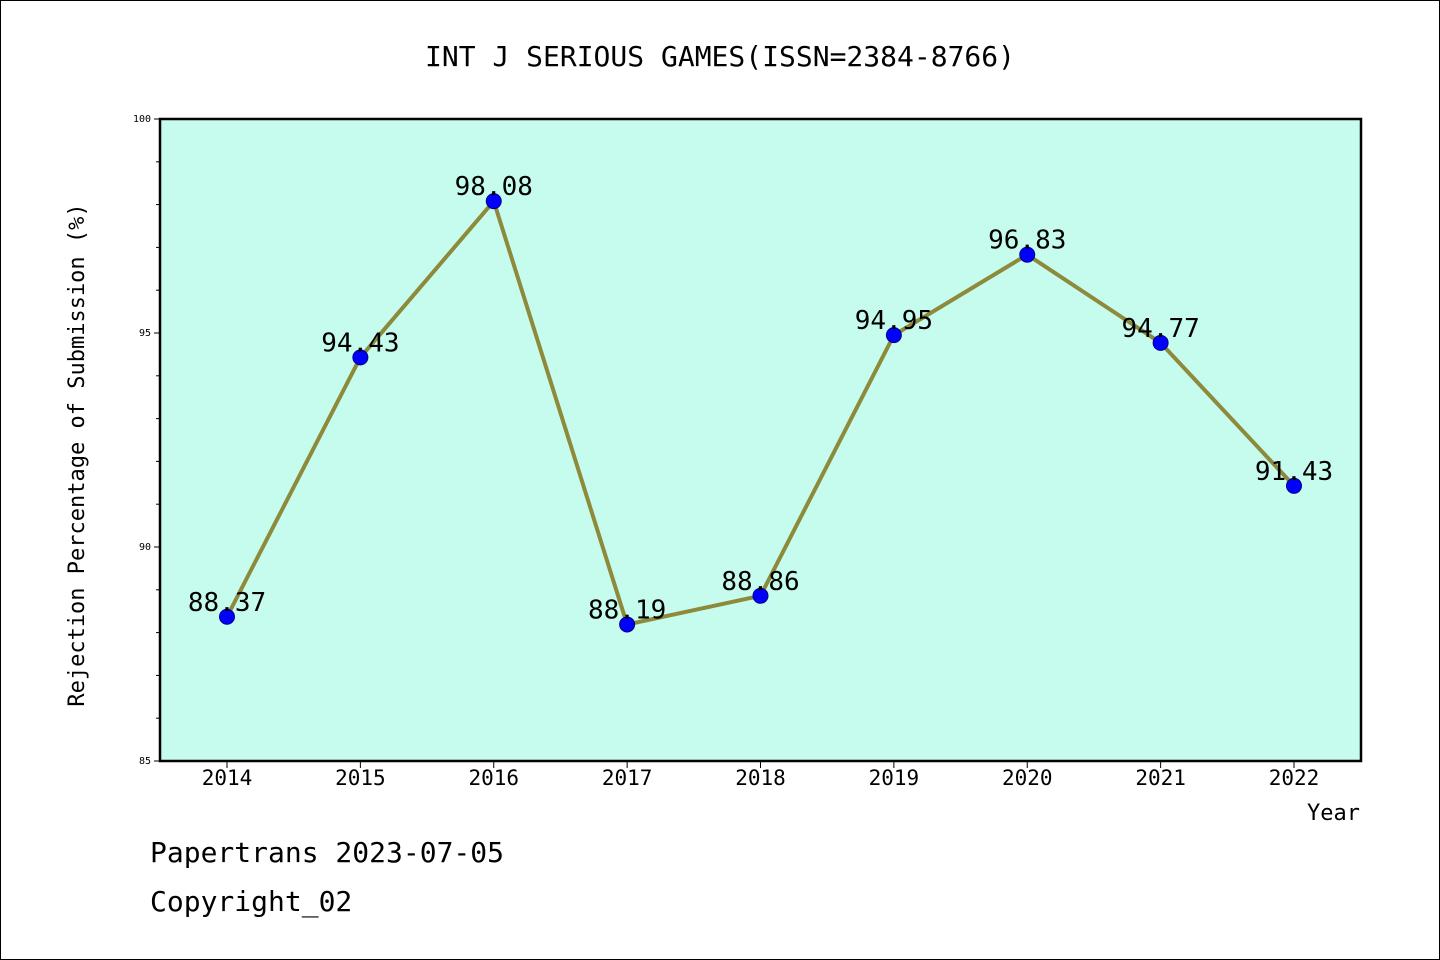  Describe the element at coordinates (227, 603) in the screenshot. I see `data-label: 88.37` at that location.